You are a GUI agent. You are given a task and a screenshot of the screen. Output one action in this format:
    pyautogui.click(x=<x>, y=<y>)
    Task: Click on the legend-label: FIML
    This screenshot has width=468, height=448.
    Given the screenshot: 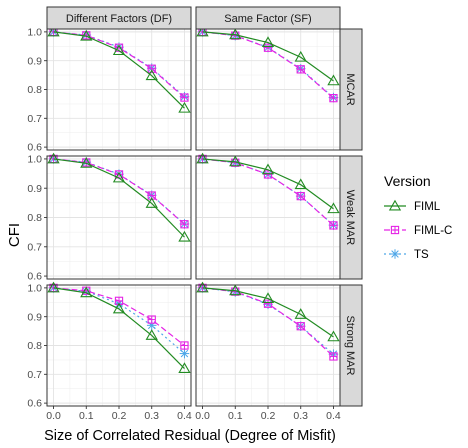 What is the action you would take?
    pyautogui.click(x=427, y=207)
    